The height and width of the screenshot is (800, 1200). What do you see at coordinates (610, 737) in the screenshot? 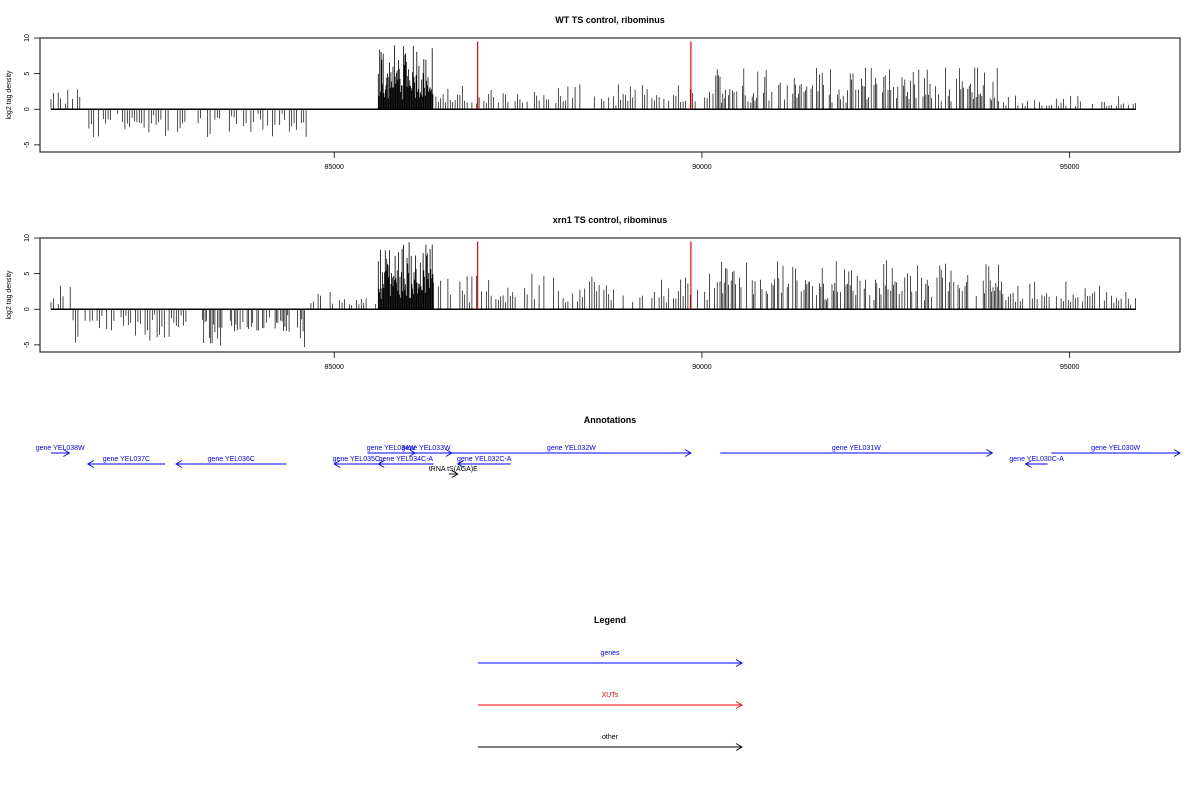
I see `legend-label: other` at bounding box center [610, 737].